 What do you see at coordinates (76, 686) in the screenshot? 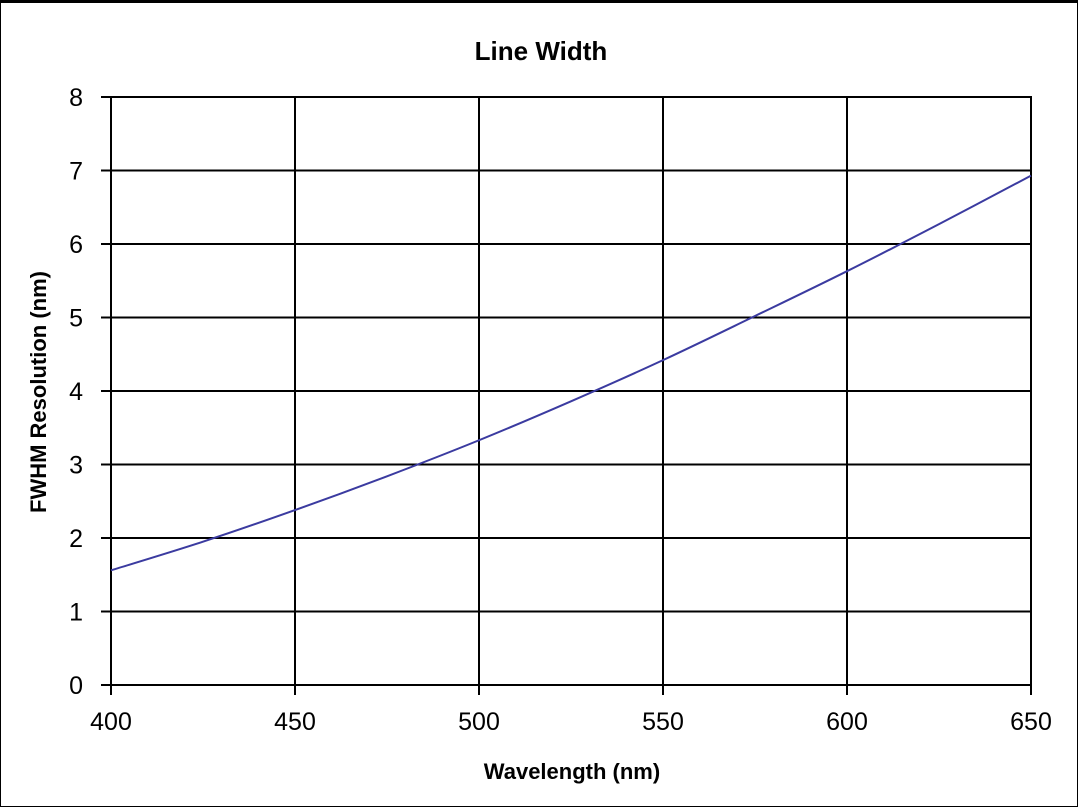
I see `y-tick-label: 0` at bounding box center [76, 686].